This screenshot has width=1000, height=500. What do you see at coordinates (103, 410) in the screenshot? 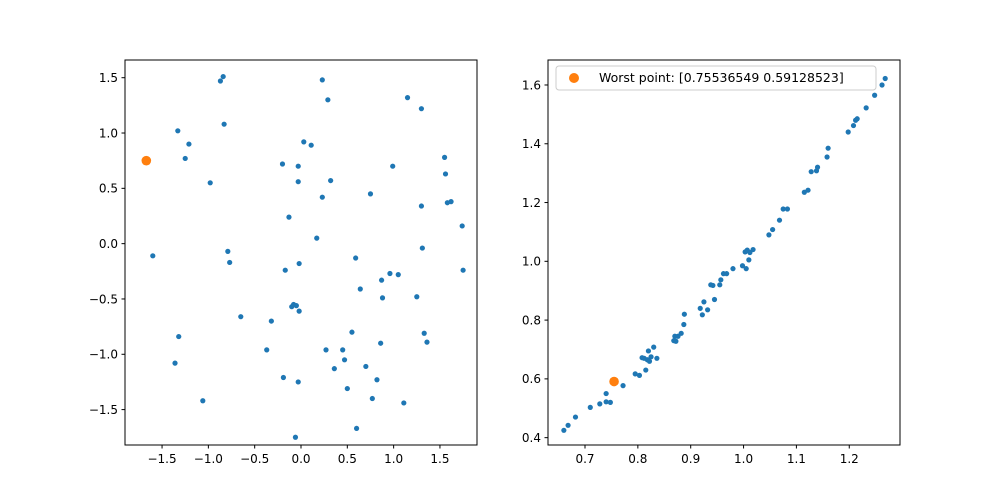
I see `y-tick-label: −1.5` at bounding box center [103, 410].